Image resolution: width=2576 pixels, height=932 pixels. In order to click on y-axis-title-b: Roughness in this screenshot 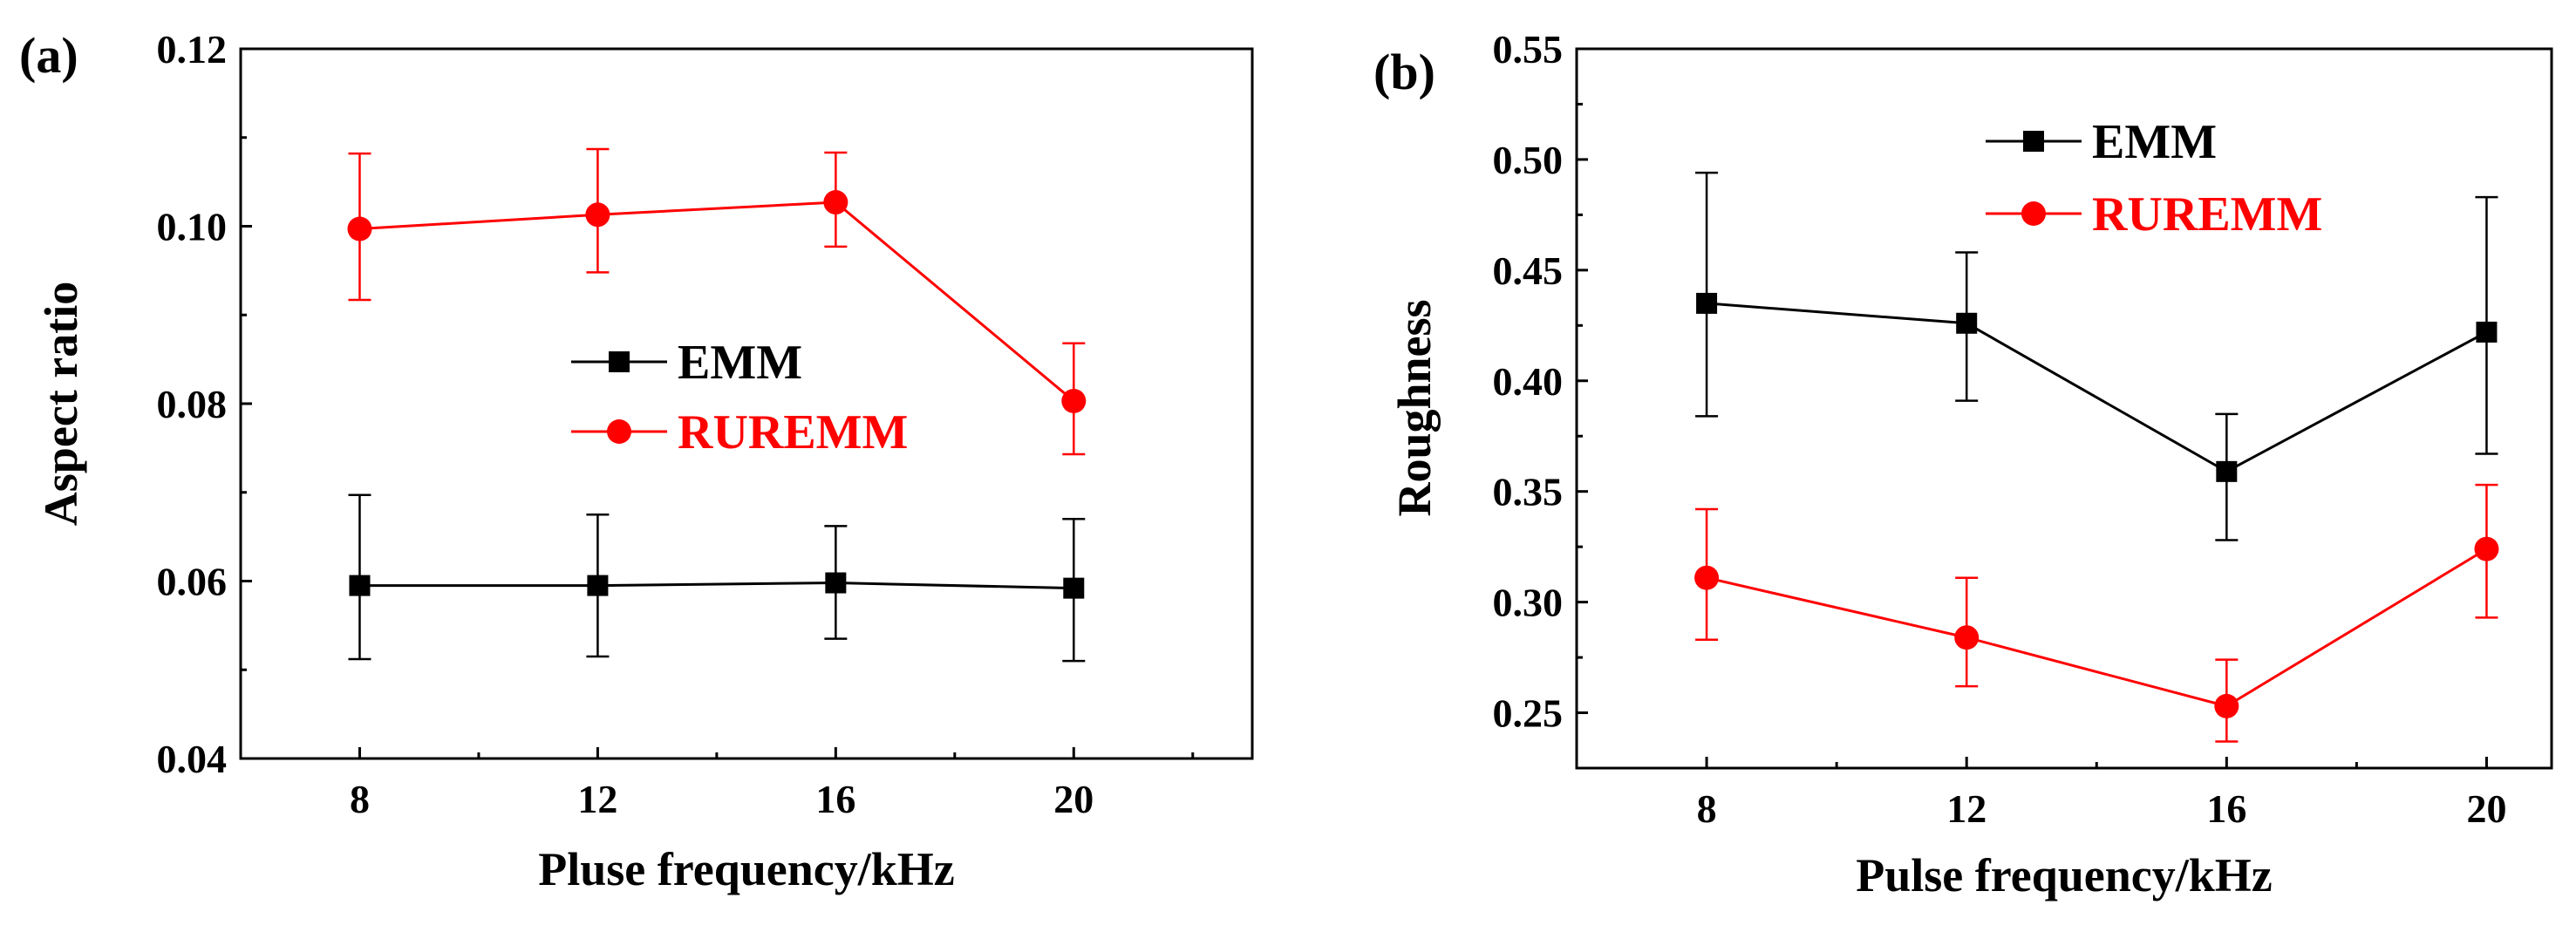, I will do `click(1415, 407)`.